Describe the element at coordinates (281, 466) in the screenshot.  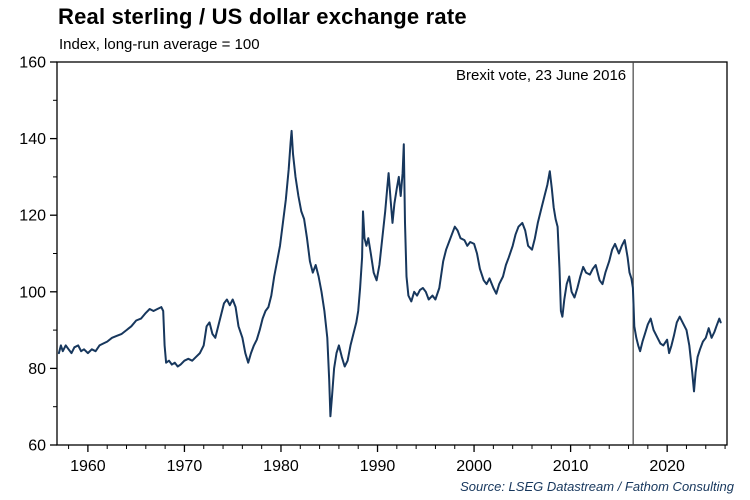
I see `x-axis-tick-label: 1980` at that location.